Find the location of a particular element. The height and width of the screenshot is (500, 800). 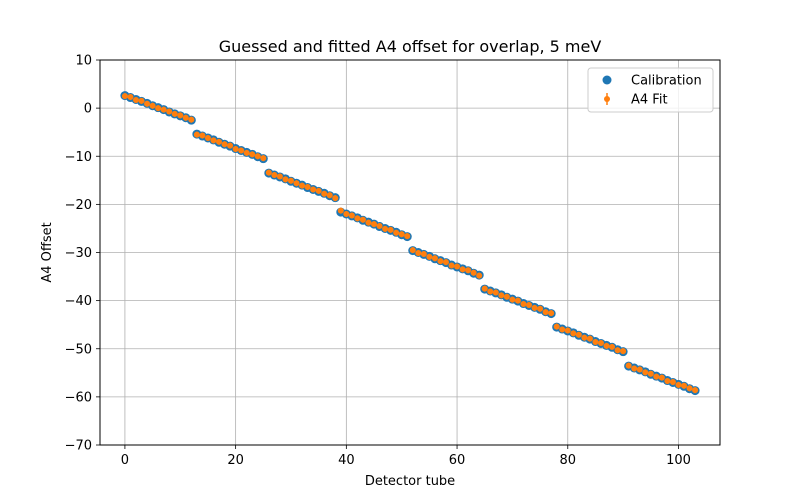

y-tick-label: −30 is located at coordinates (78, 253).